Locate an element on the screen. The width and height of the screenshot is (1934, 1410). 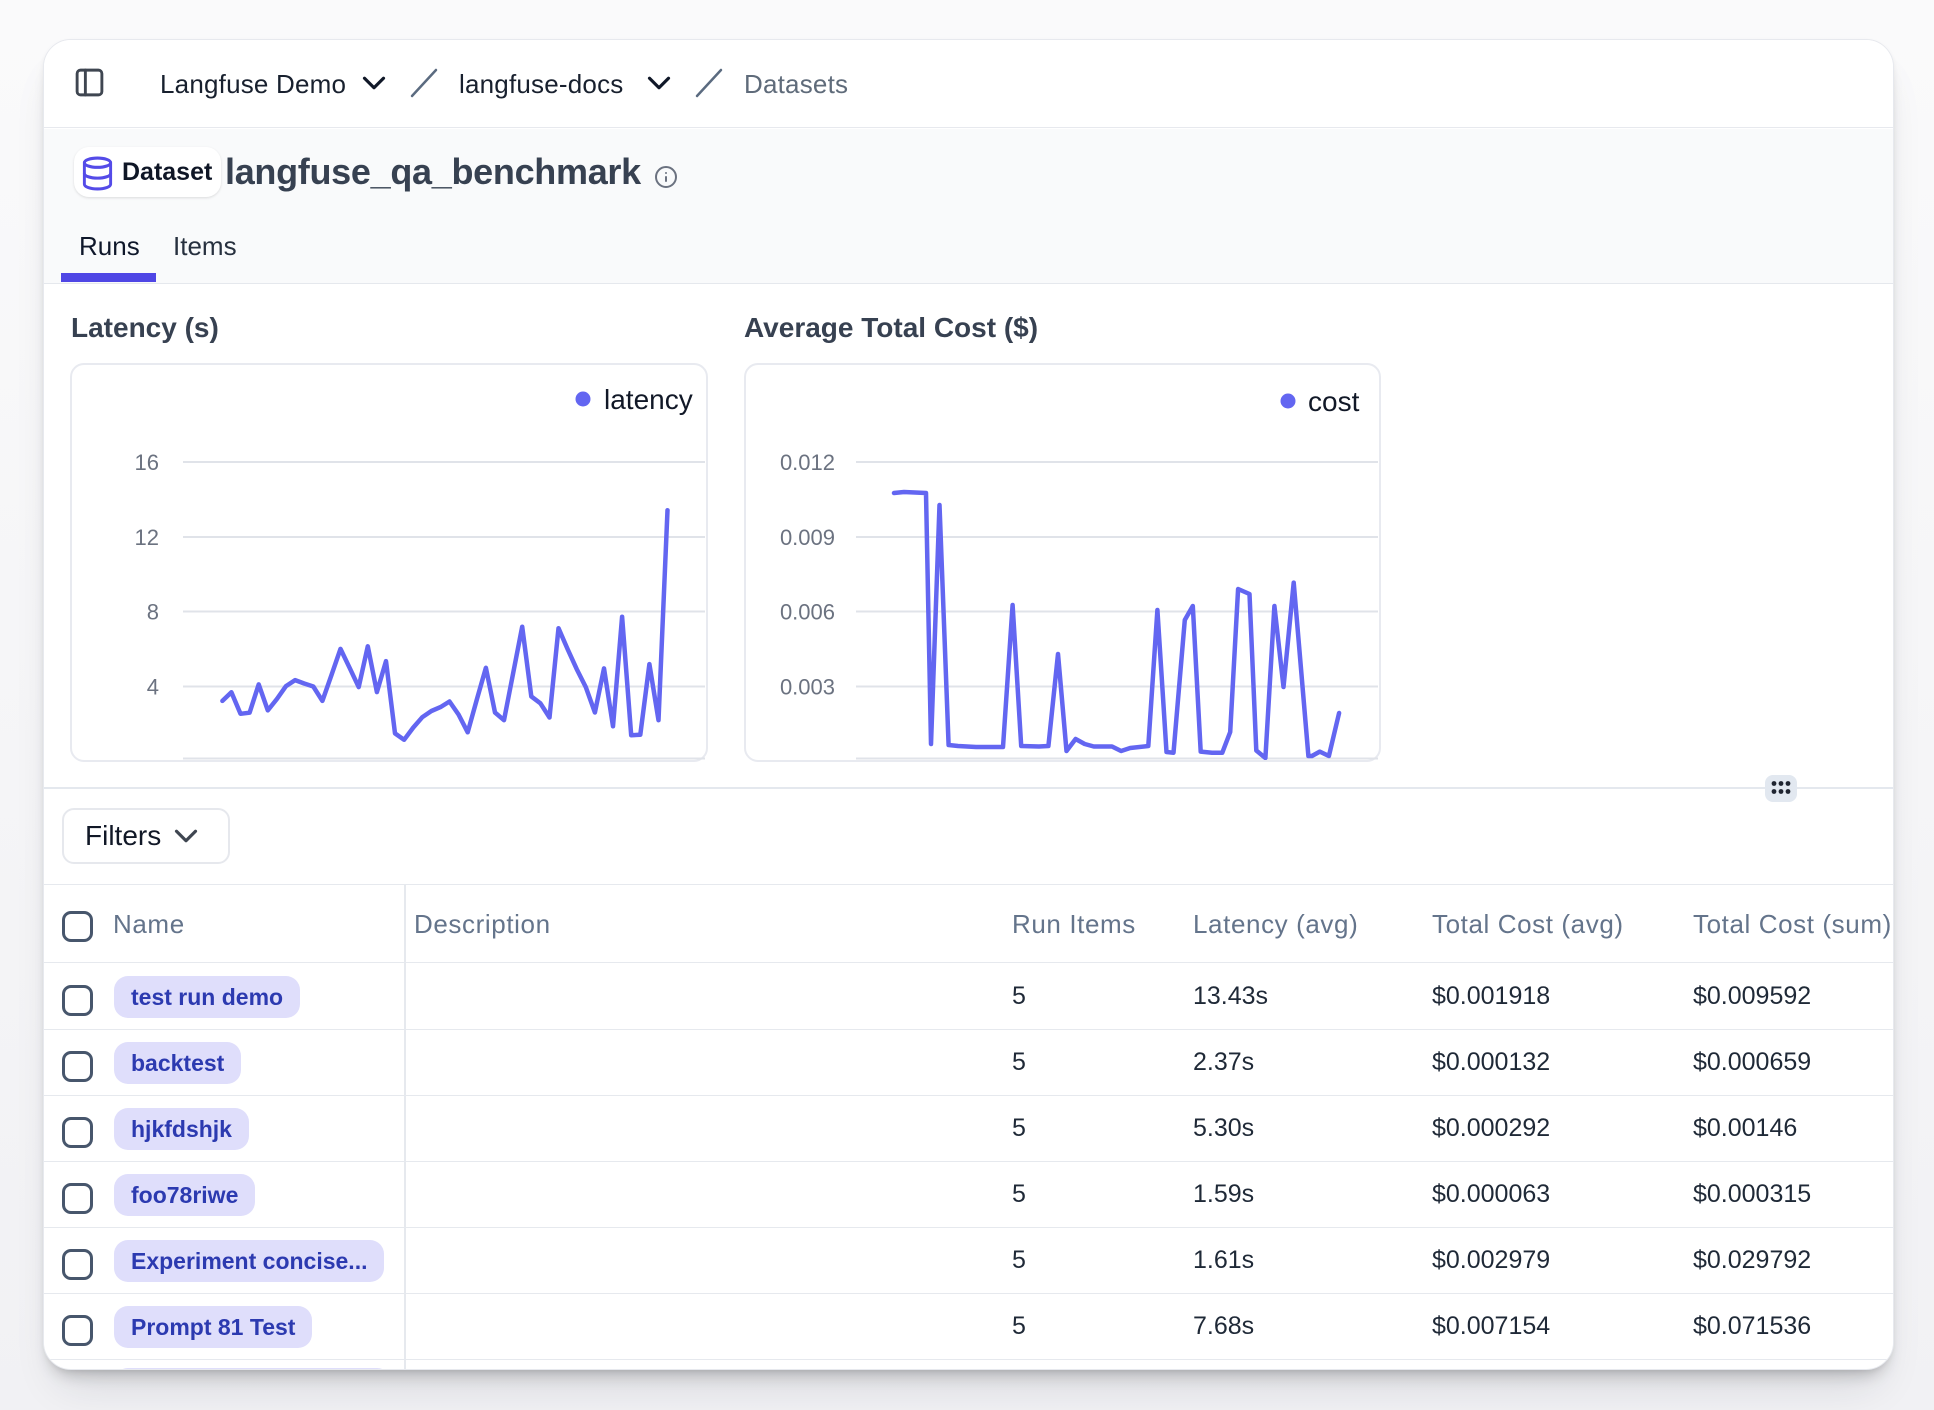
svg-text: 0.012 is located at coordinates (807, 462).